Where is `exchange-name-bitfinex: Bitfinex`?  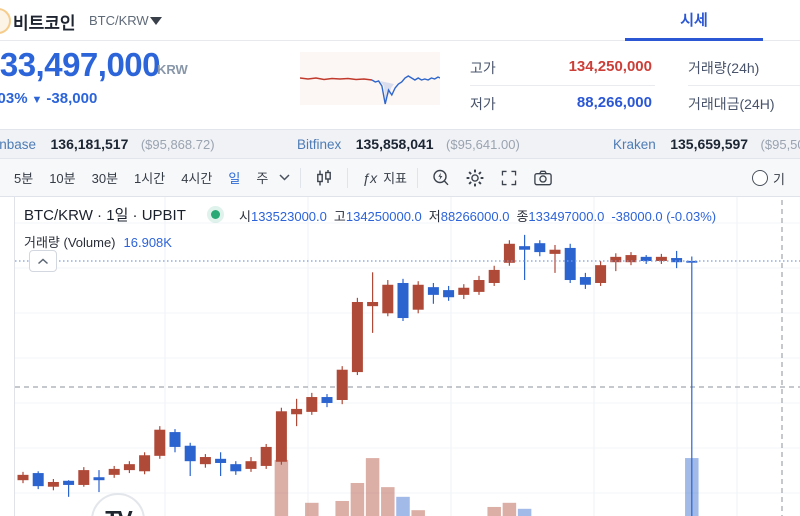 exchange-name-bitfinex: Bitfinex is located at coordinates (319, 144).